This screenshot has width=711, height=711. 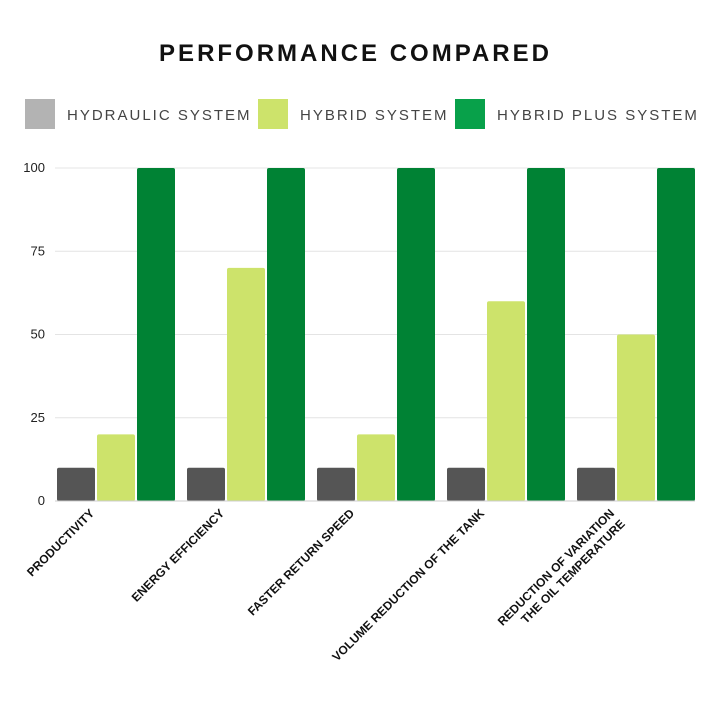 What do you see at coordinates (60, 542) in the screenshot?
I see `x-tick-label-0: PRODUCTIVITY` at bounding box center [60, 542].